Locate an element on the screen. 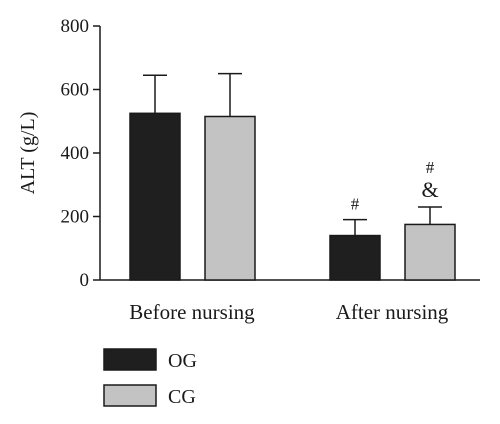  y-tick-label: 800 is located at coordinates (75, 26).